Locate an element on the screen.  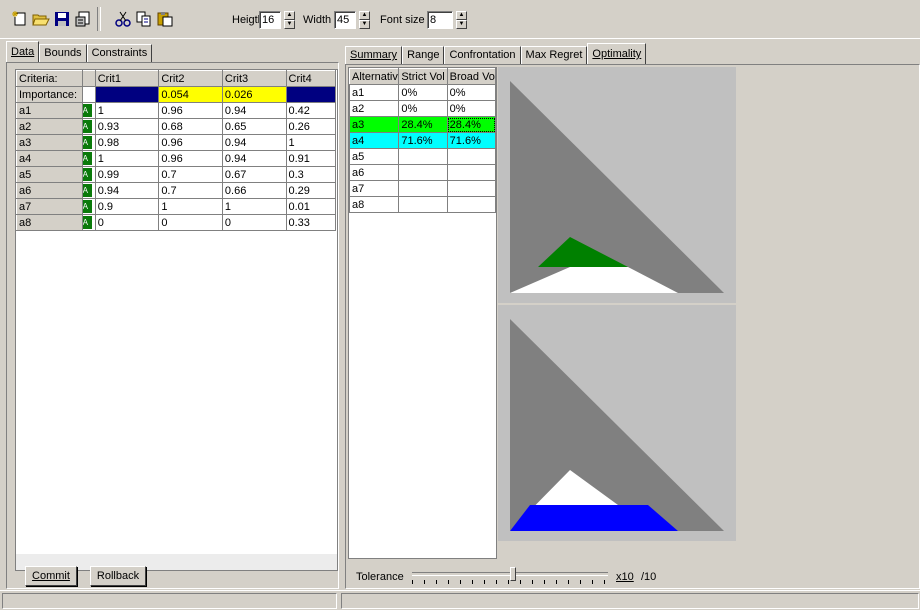
optimality-plot-bottom is located at coordinates (617, 423).